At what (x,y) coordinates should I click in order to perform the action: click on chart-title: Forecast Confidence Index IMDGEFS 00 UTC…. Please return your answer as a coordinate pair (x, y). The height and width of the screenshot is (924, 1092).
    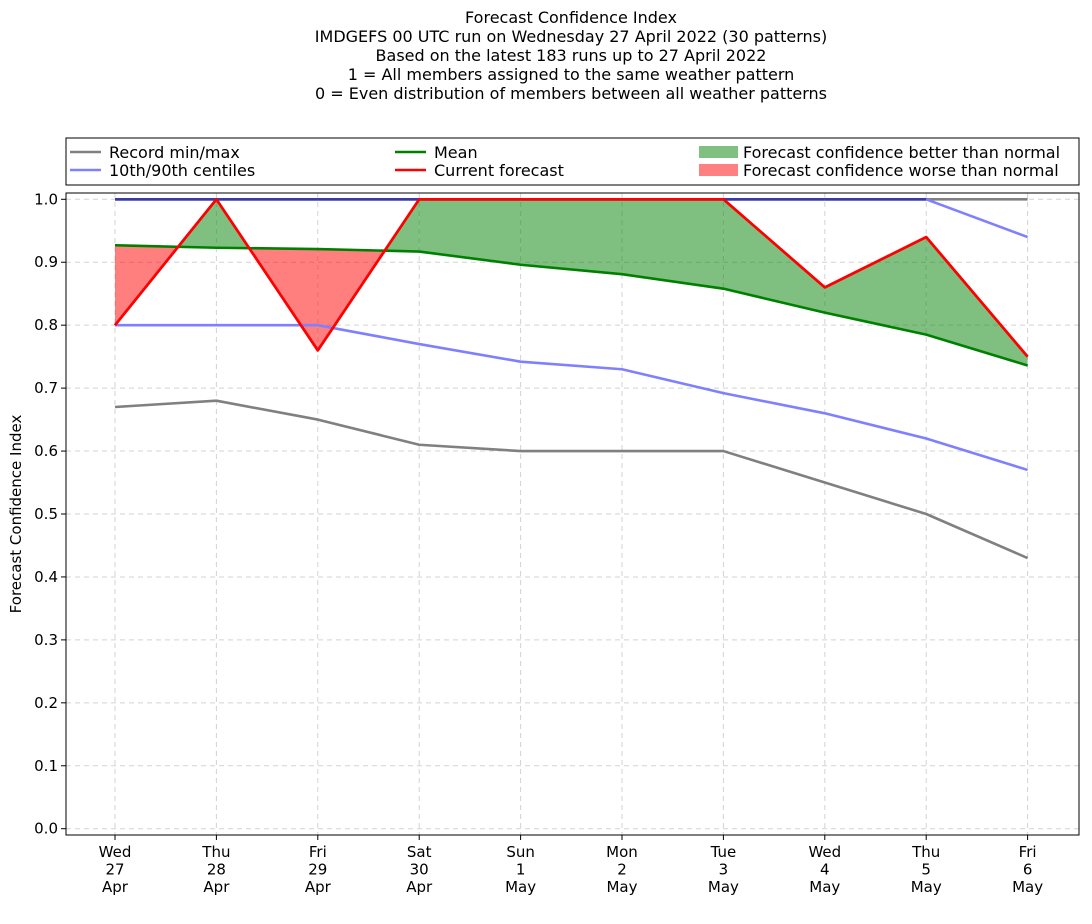
    Looking at the image, I should click on (546, 55).